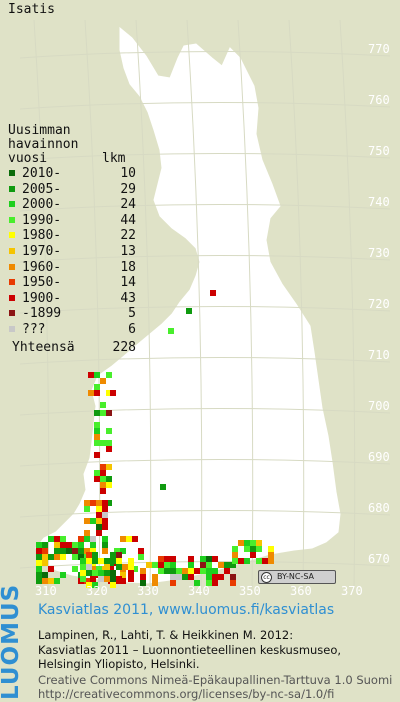  Describe the element at coordinates (72, 314) in the screenshot. I see `legend-row: -1899 5` at that location.